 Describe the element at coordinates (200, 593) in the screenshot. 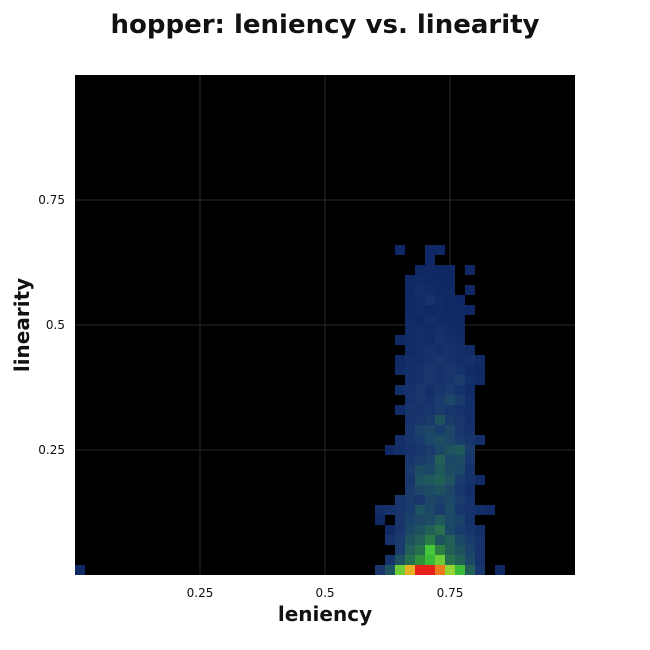

I see `x-tick-label: 0.25` at that location.